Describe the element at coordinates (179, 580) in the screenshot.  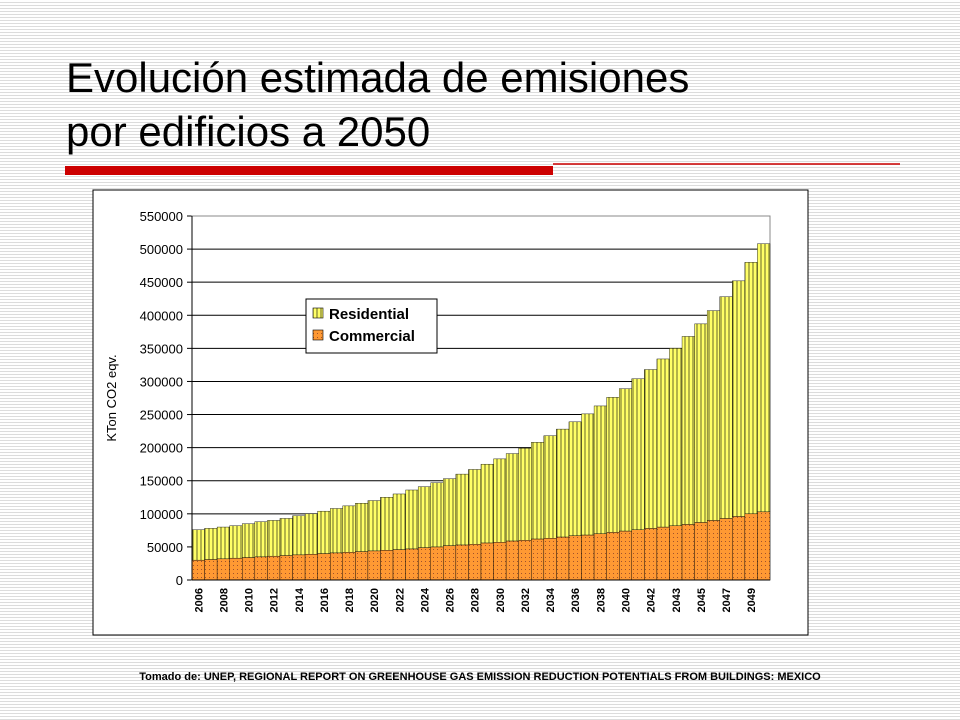
I see `y-tick-label: 0` at that location.